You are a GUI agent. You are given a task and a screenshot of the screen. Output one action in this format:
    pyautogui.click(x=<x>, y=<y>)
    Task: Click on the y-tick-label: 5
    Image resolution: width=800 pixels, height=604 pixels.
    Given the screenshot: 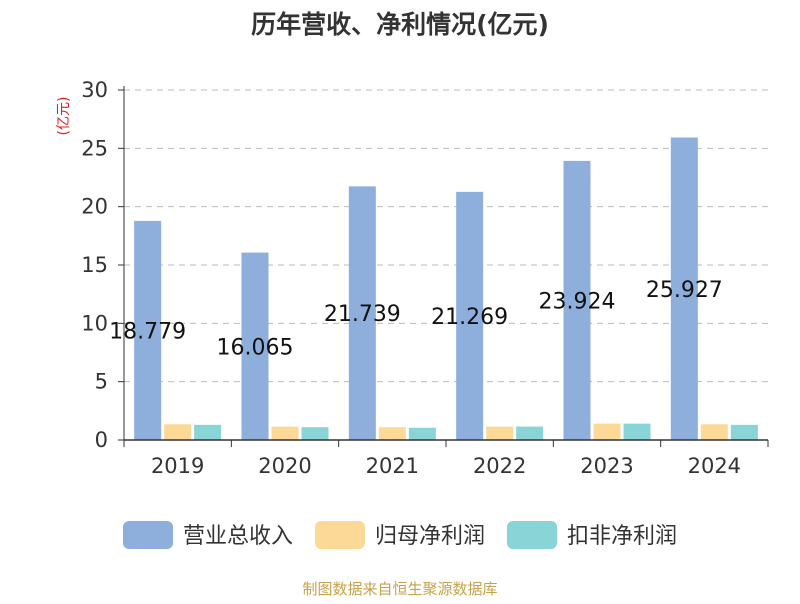 What is the action you would take?
    pyautogui.click(x=101, y=382)
    